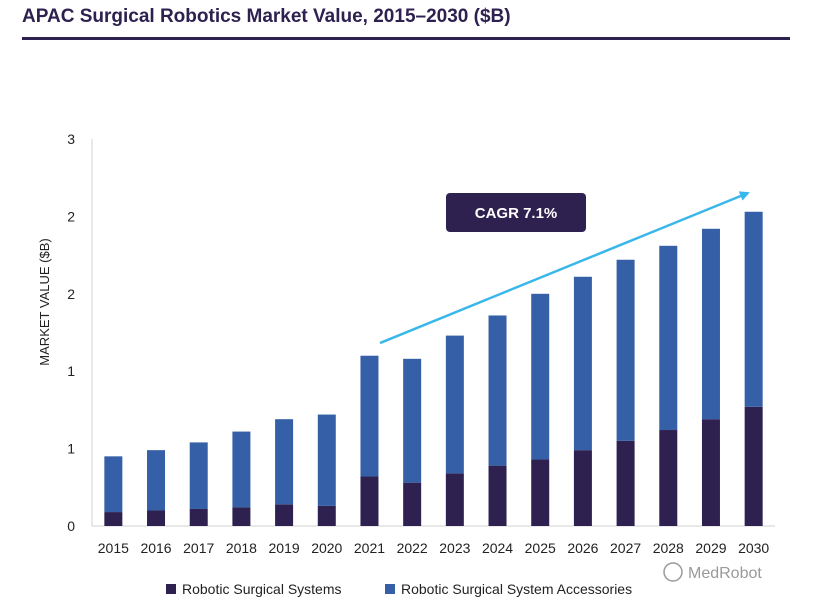 This screenshot has height=604, width=813. I want to click on legend-label-accessories: Robotic Surgical System Accessories, so click(516, 589).